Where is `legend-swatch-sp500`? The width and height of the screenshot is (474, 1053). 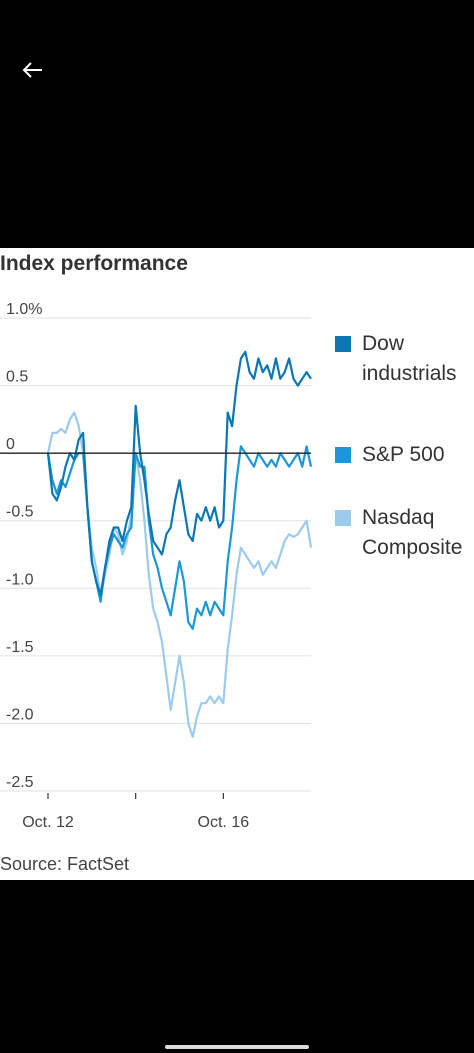 legend-swatch-sp500 is located at coordinates (343, 455).